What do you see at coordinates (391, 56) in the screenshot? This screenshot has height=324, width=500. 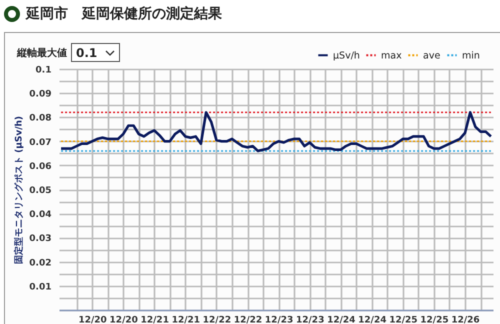 I see `legend-label: max` at bounding box center [391, 56].